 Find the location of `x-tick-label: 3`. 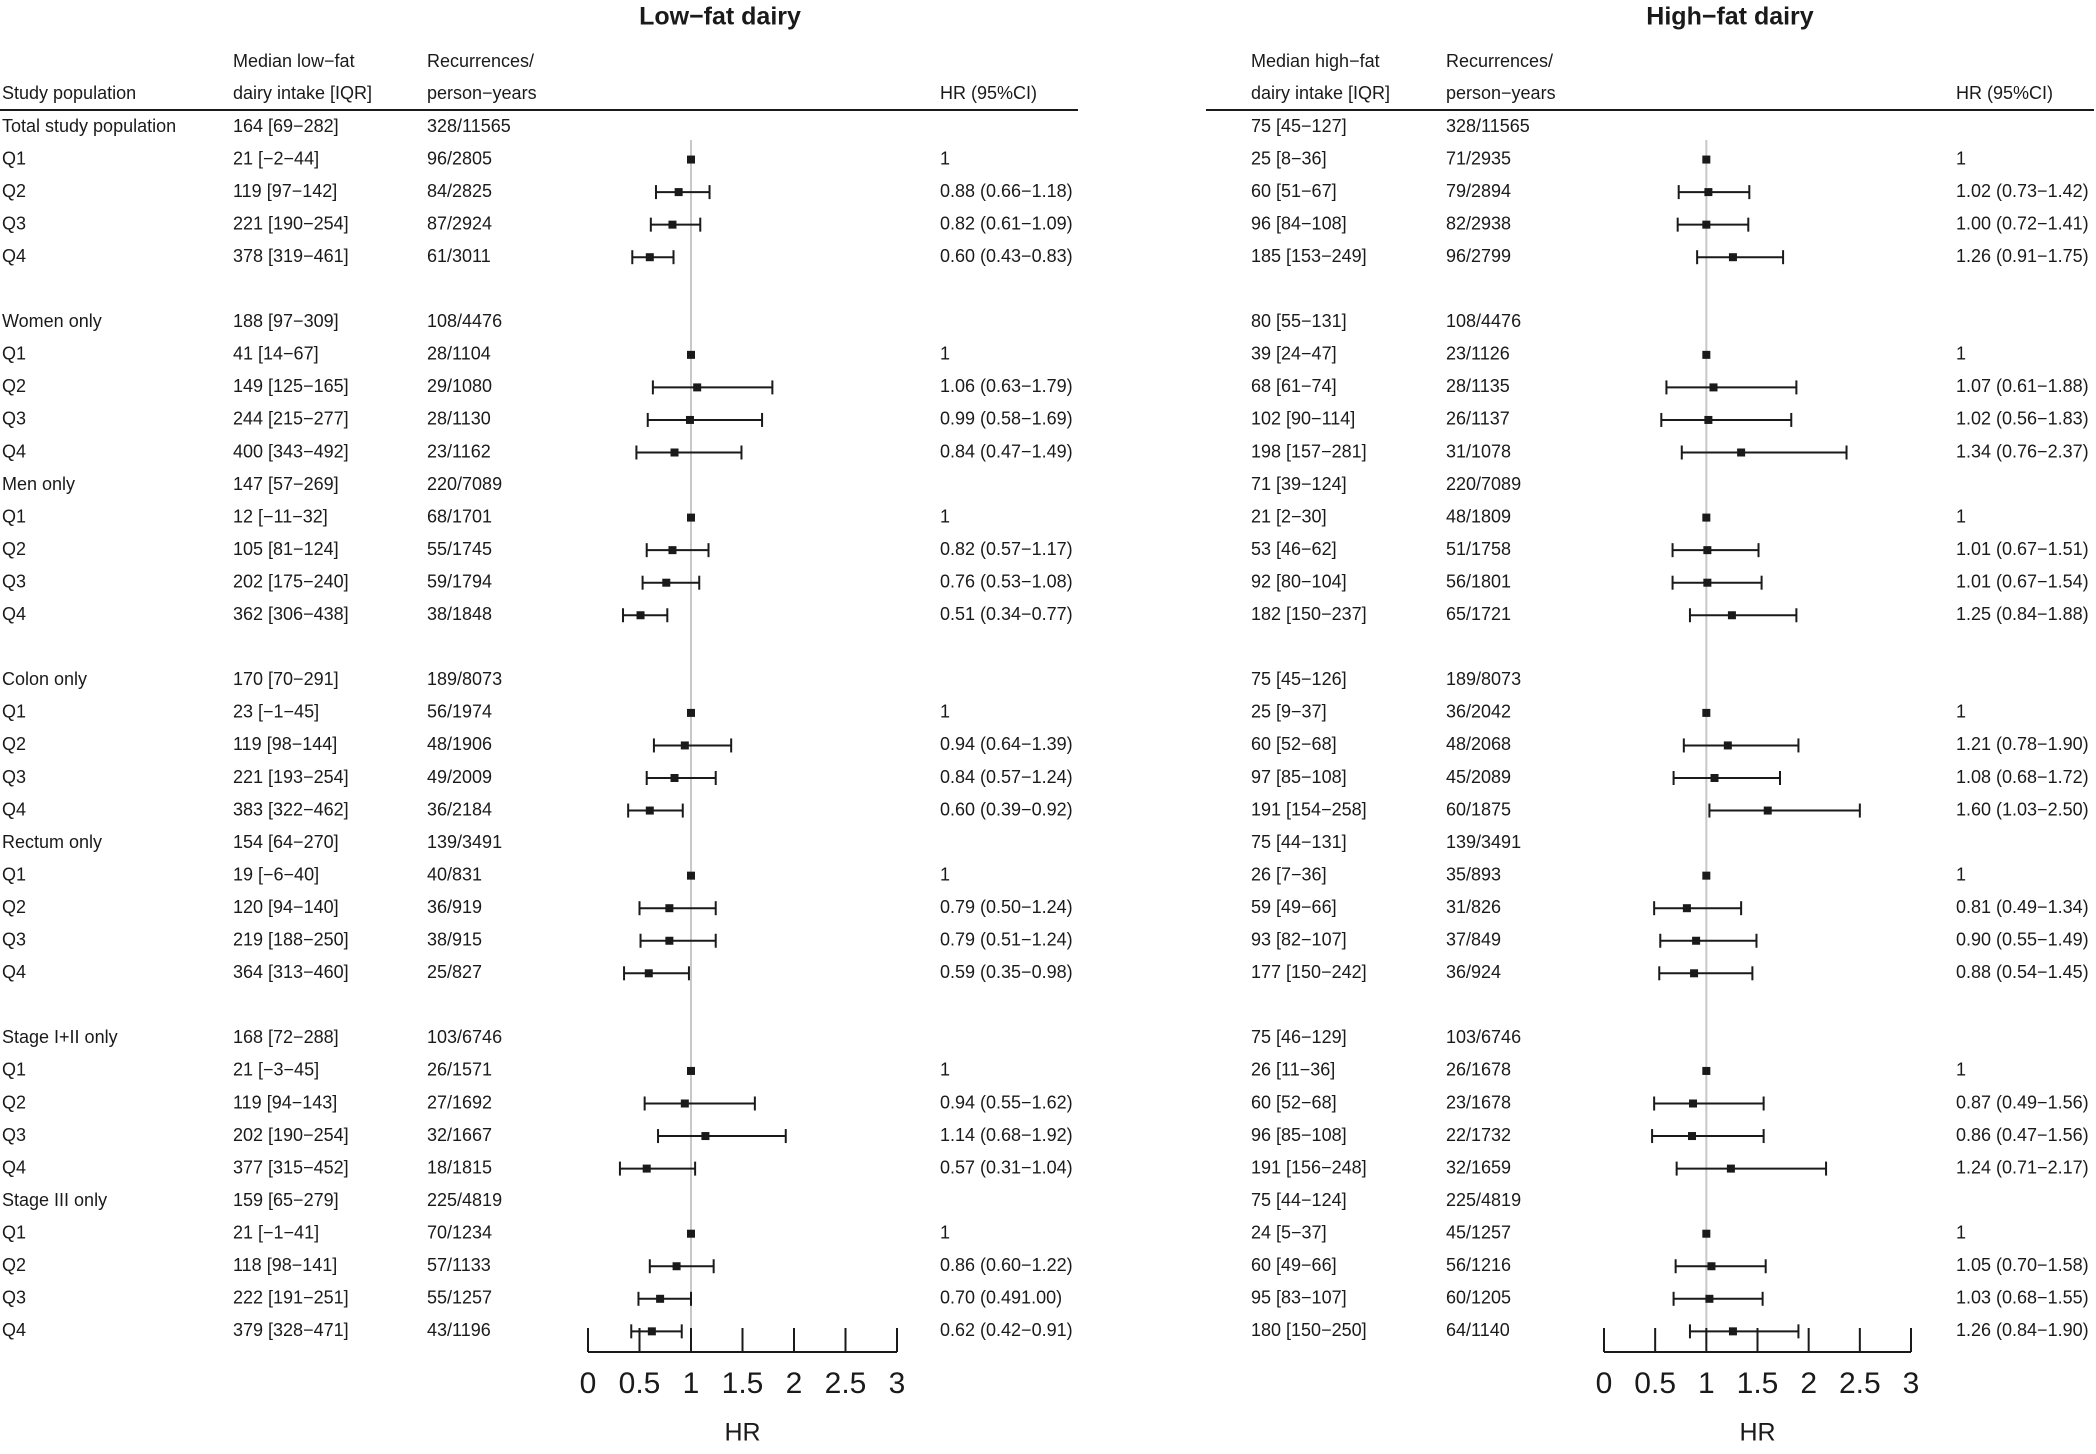

x-tick-label: 3 is located at coordinates (897, 1383).